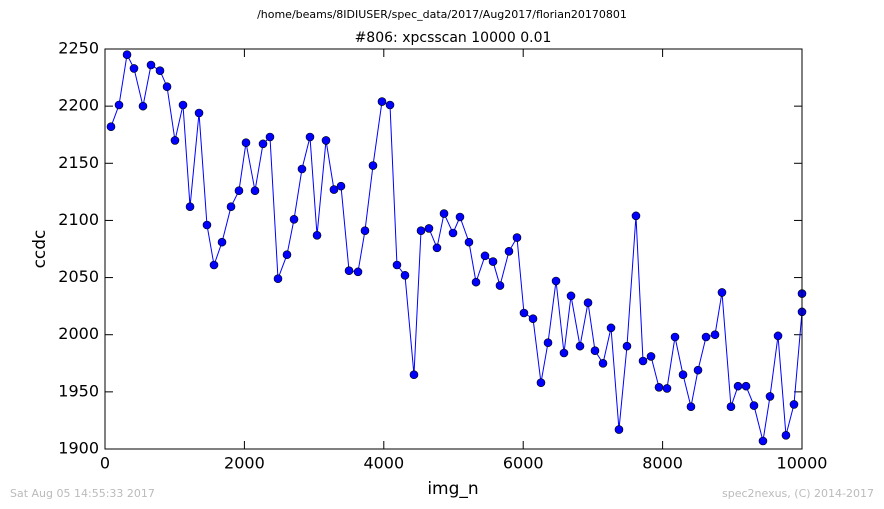 This screenshot has width=884, height=509. I want to click on y-axis-label: ccdc, so click(40, 249).